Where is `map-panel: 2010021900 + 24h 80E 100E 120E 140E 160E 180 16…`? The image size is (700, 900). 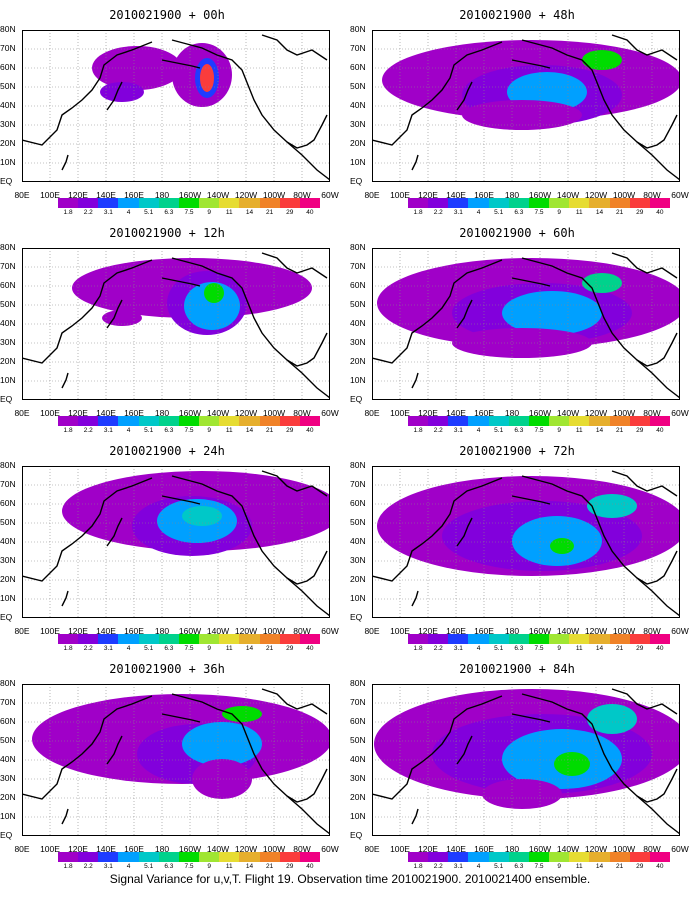
map-panel: 2010021900 + 24h 80E 100E 120E 140E 160E 180 16… is located at coordinates (169, 546).